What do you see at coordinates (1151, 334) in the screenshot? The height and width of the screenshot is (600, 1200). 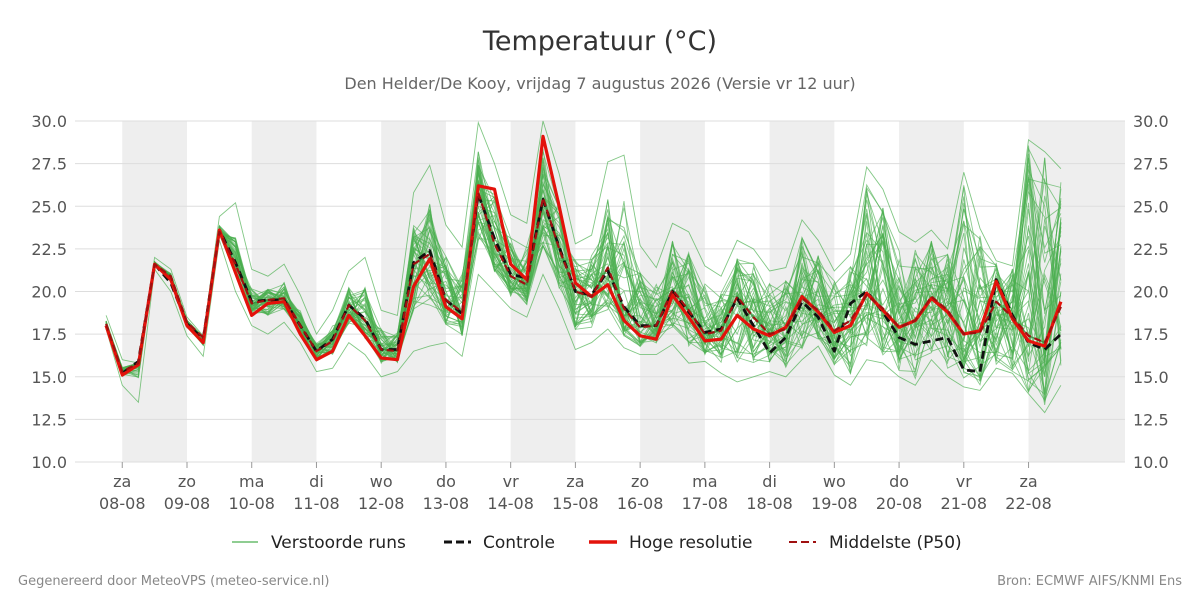 I see `y-tick-label-right-3: 17.5` at bounding box center [1151, 334].